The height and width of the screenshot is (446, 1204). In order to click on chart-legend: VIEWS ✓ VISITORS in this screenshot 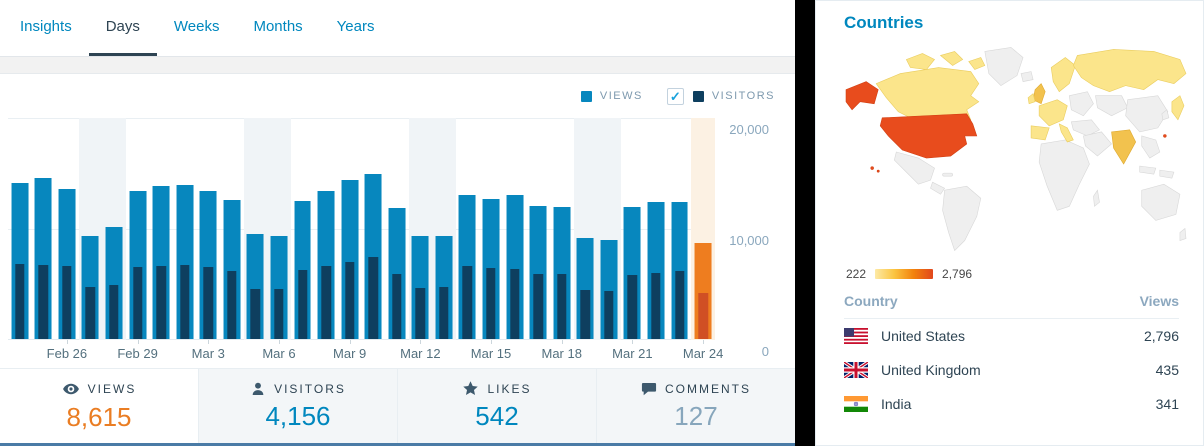, I will do `click(397, 96)`.